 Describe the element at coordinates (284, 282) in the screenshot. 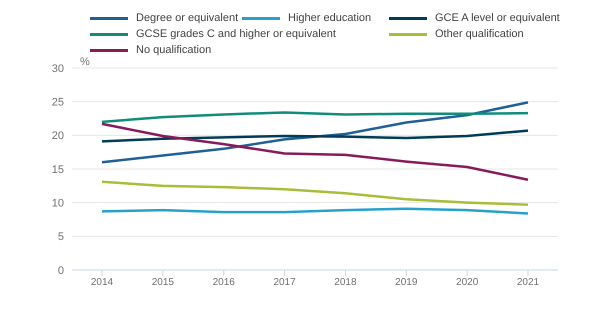

I see `x-tick-label: 2017` at that location.